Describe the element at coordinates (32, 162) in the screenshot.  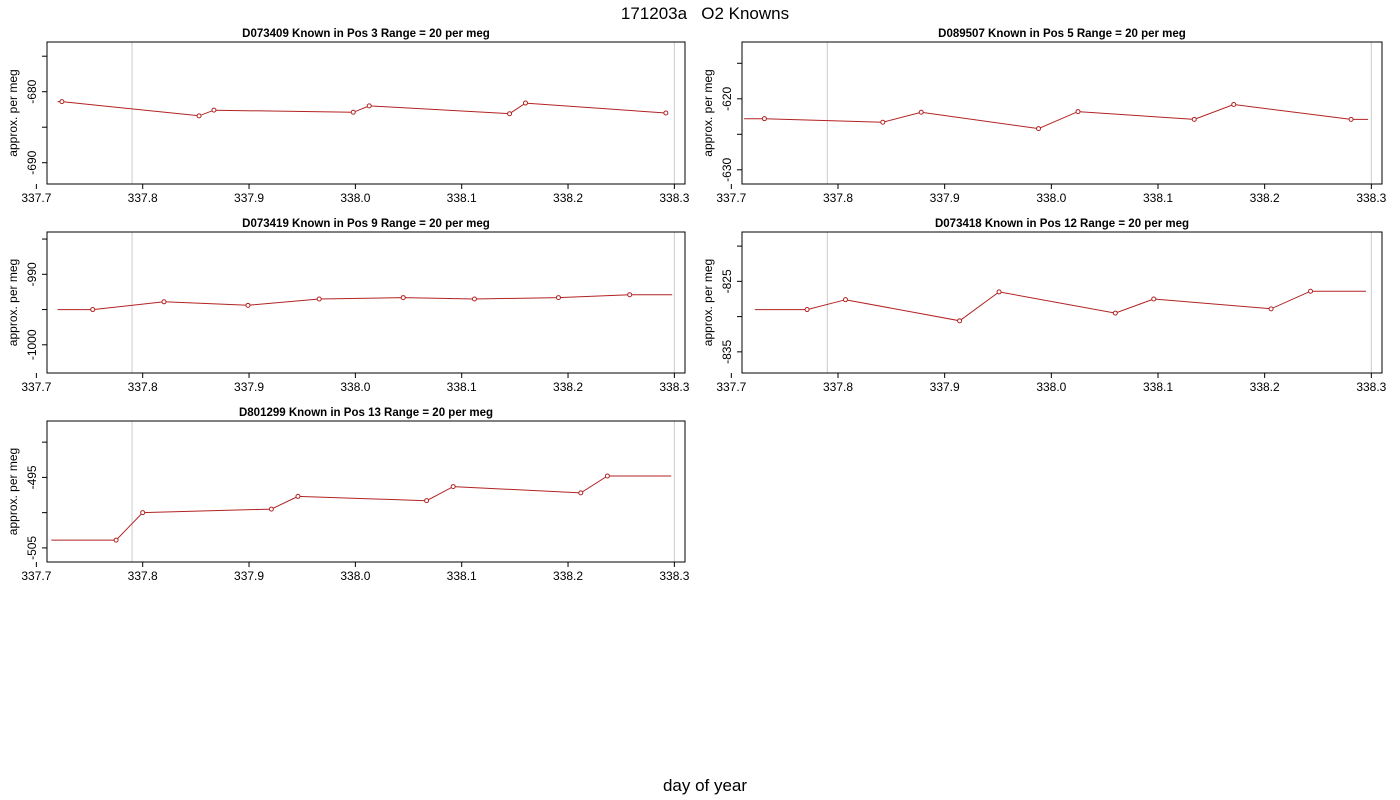
I see `y-tick-label: -690` at that location.